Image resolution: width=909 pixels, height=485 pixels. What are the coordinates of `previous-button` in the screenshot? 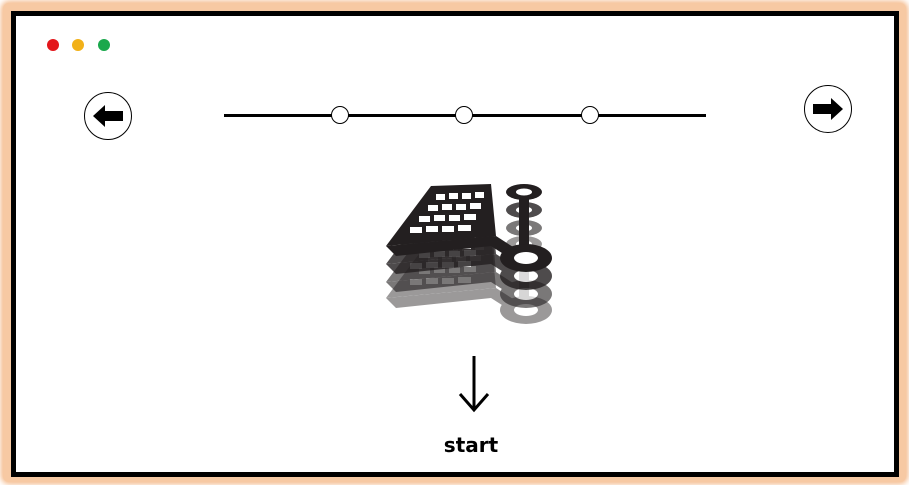 It's located at (108, 116).